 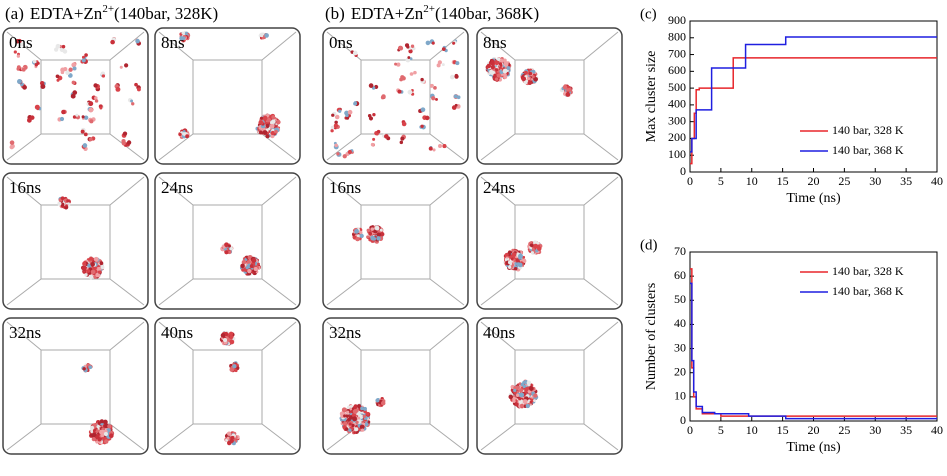 I want to click on title-part: (140bar, 368K), so click(x=487, y=13).